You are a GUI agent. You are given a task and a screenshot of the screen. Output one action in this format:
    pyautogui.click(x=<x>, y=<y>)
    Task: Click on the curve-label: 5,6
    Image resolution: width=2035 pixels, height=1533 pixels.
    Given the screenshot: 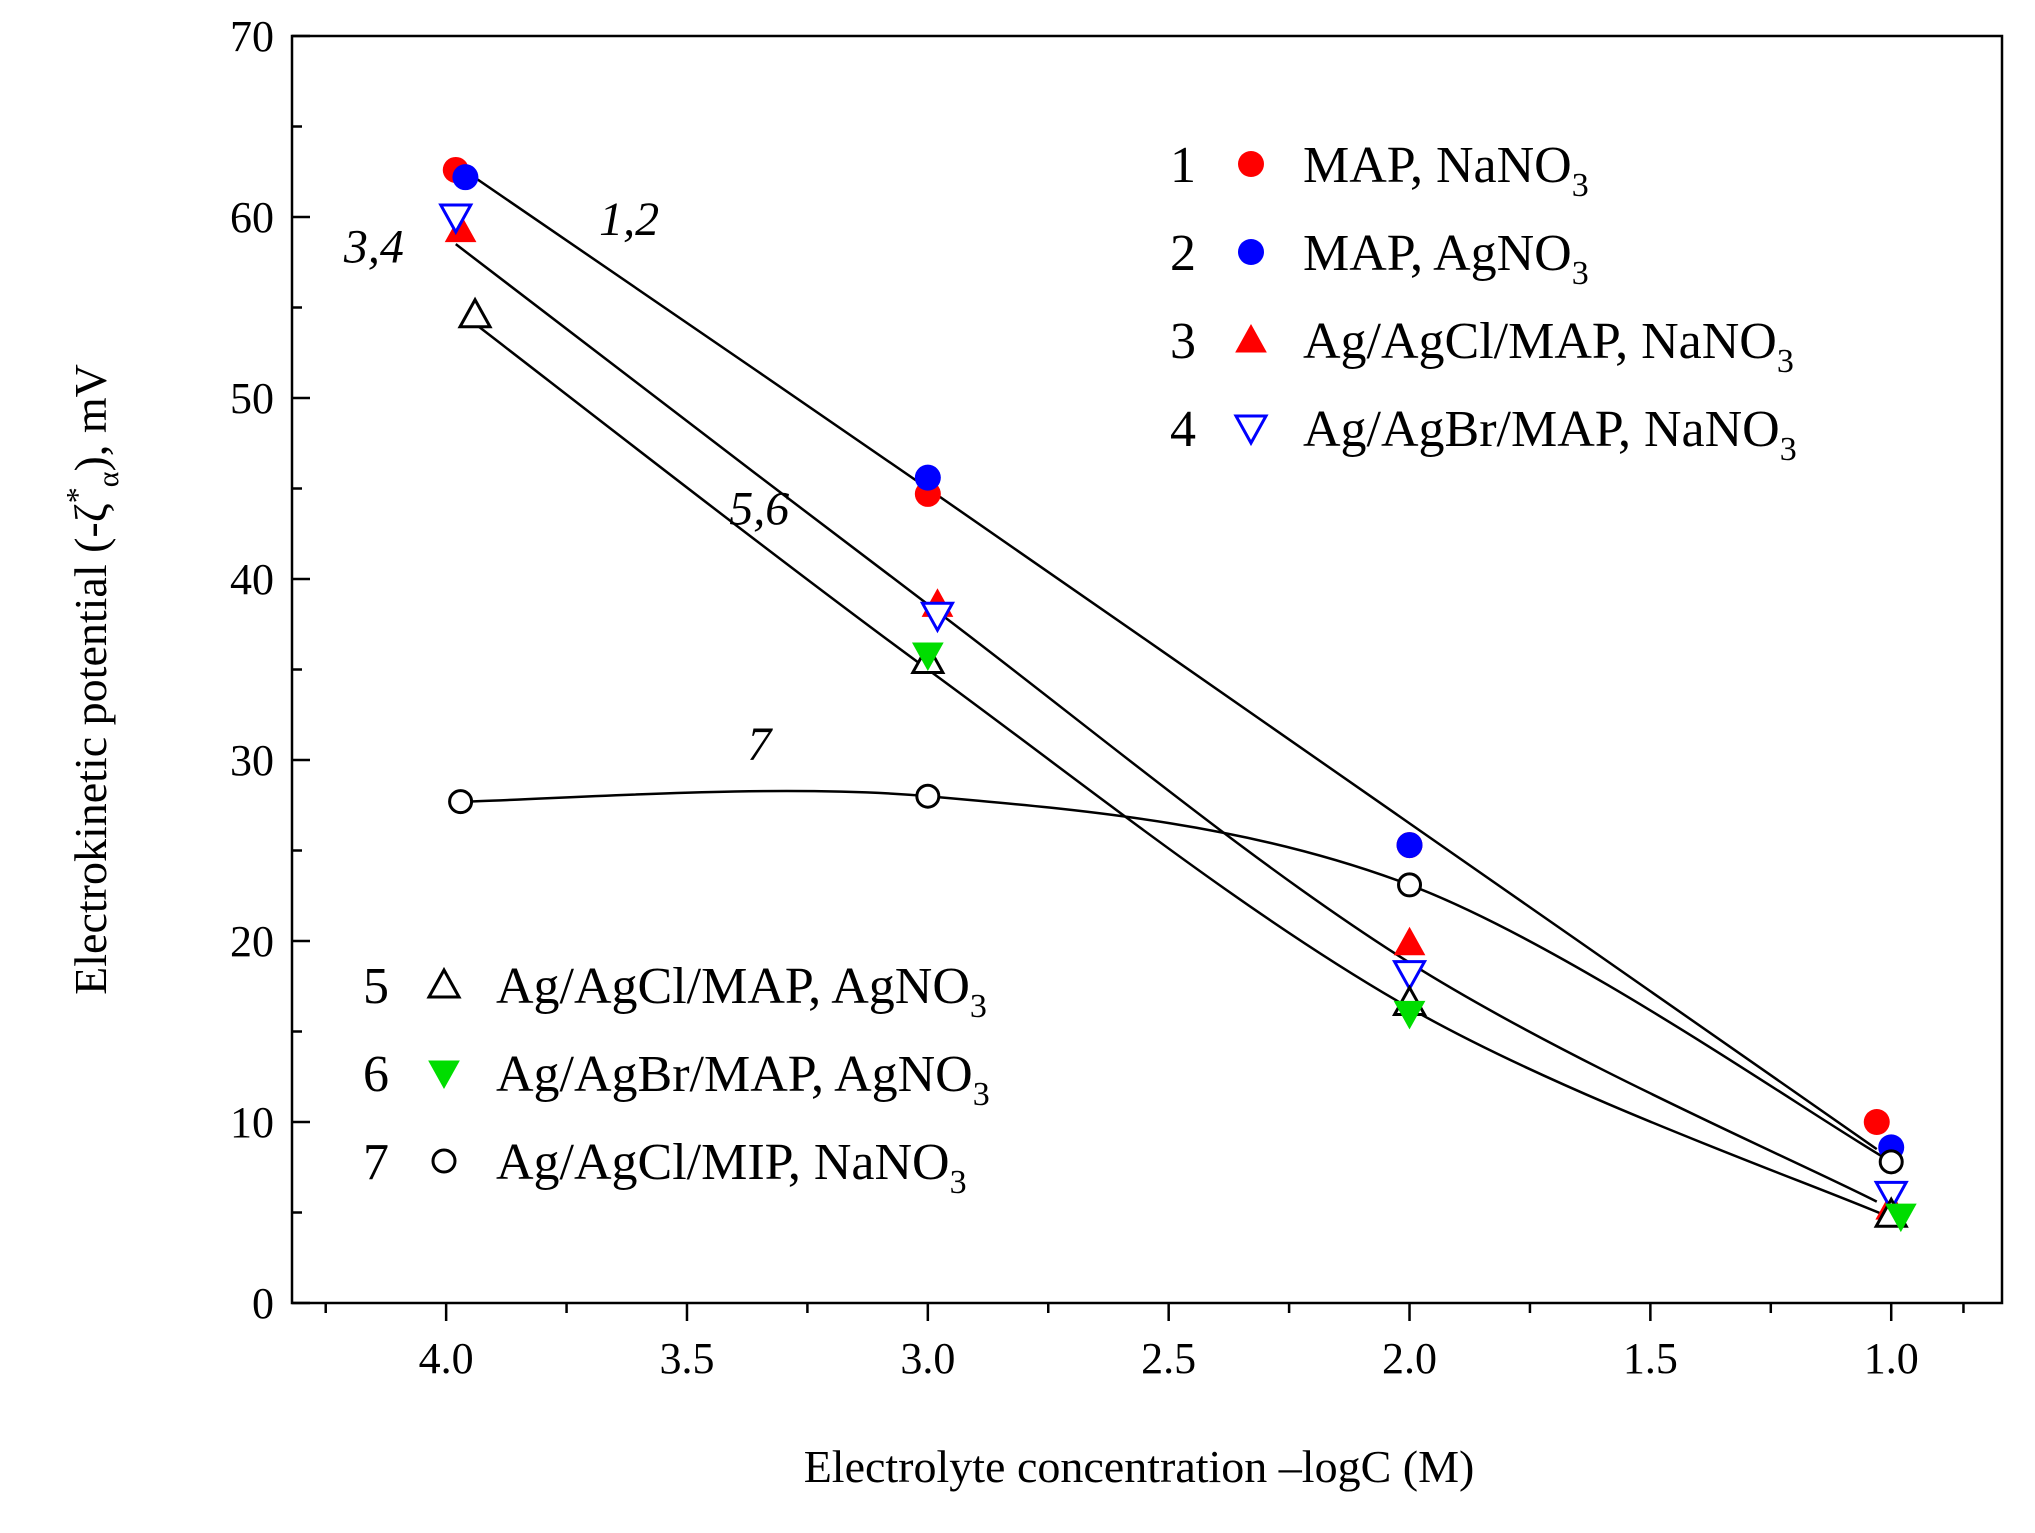 What is the action you would take?
    pyautogui.click(x=759, y=509)
    